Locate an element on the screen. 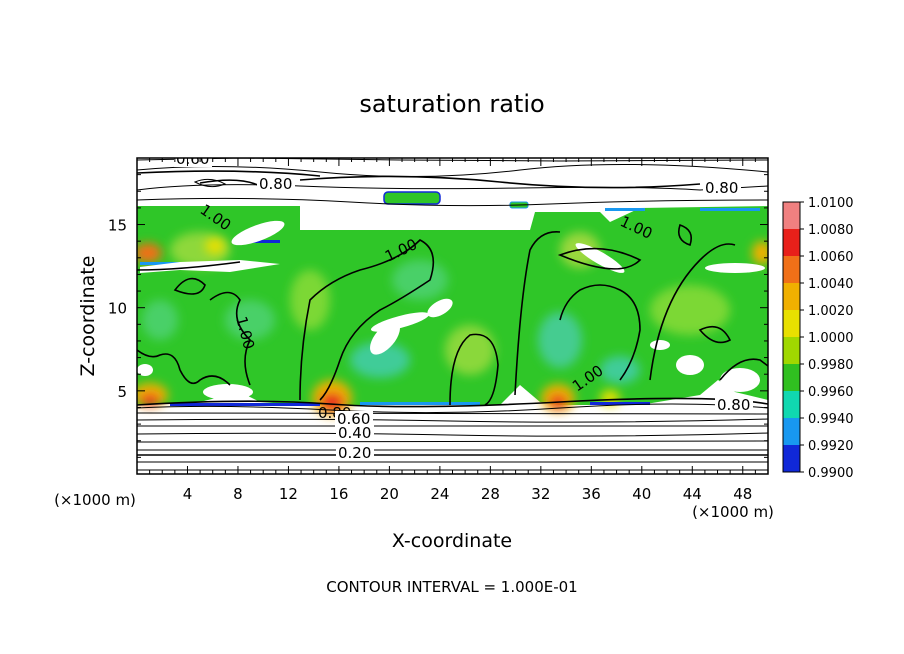 This screenshot has height=654, width=904. x-tick-label: 48 is located at coordinates (742, 494).